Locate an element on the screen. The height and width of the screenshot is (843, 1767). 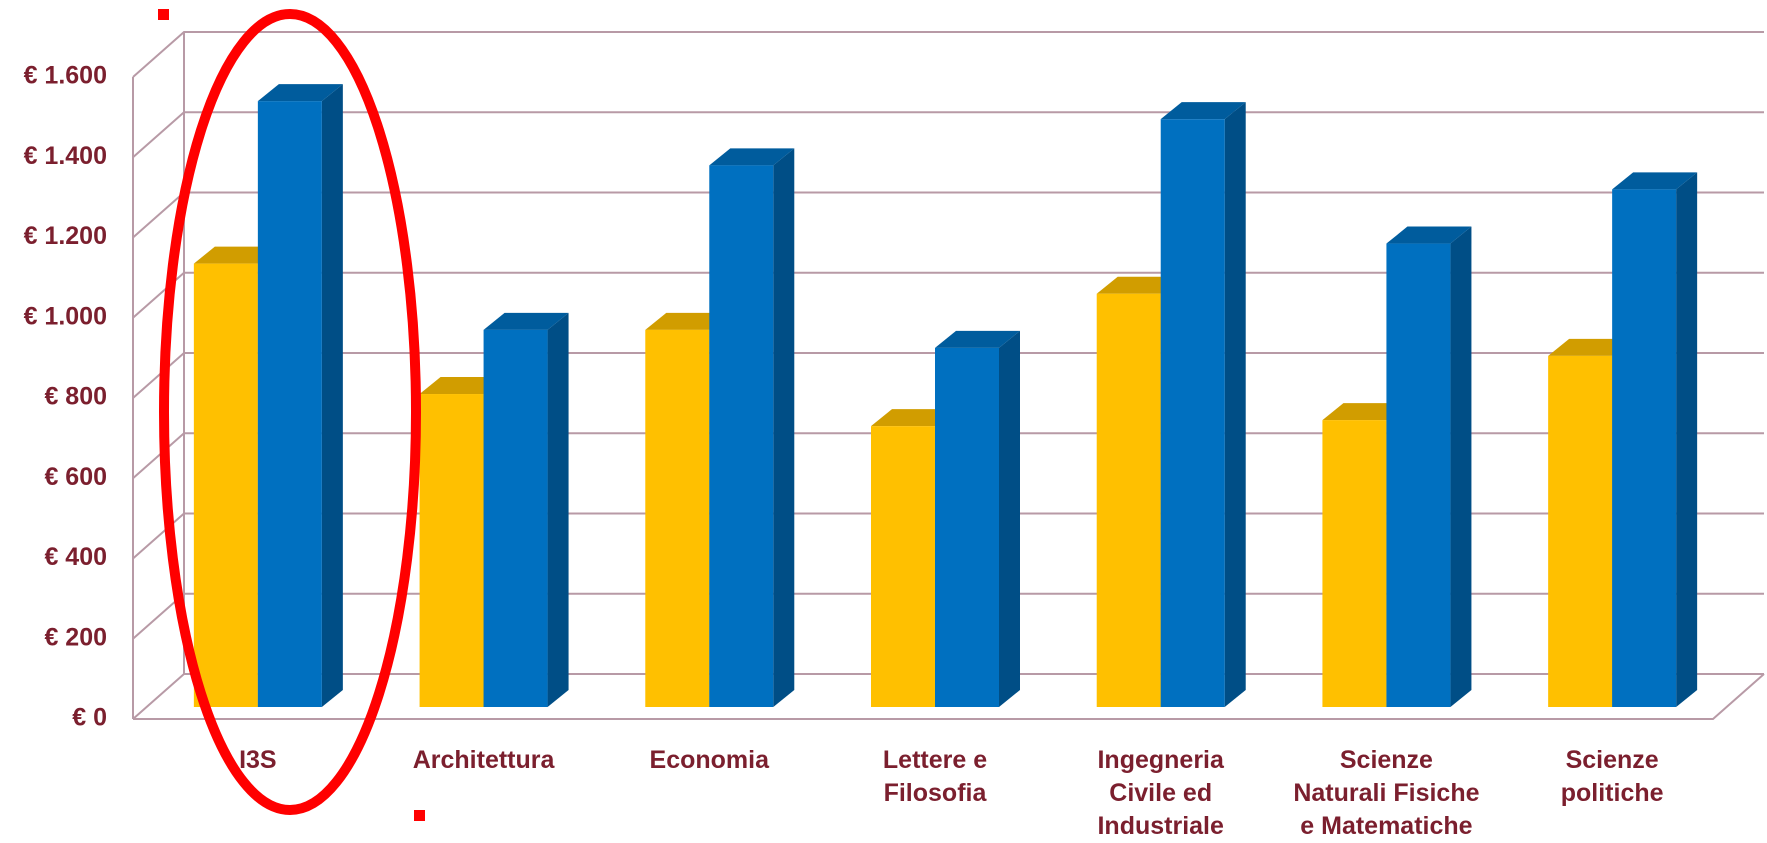
floor is located at coordinates (949, 696).